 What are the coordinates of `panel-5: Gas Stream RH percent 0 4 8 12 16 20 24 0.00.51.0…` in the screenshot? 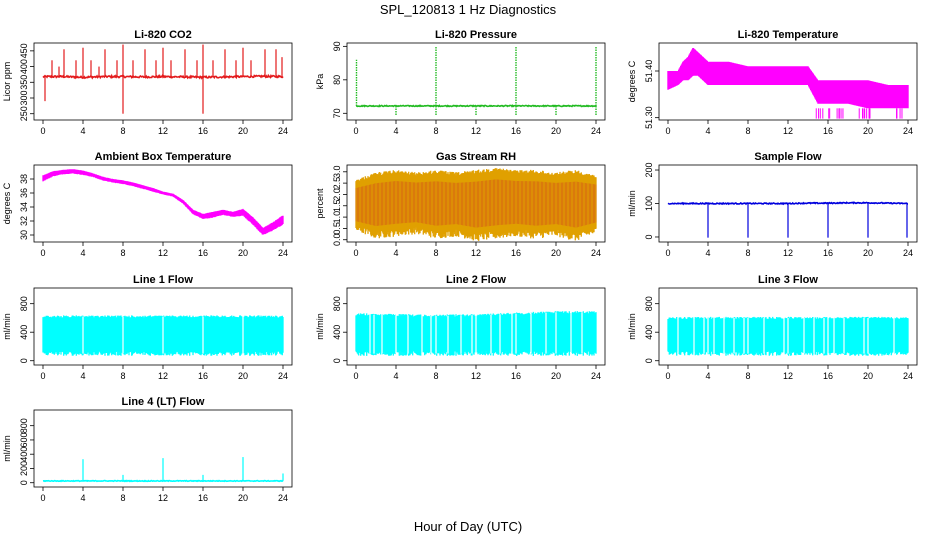 It's located at (460, 204).